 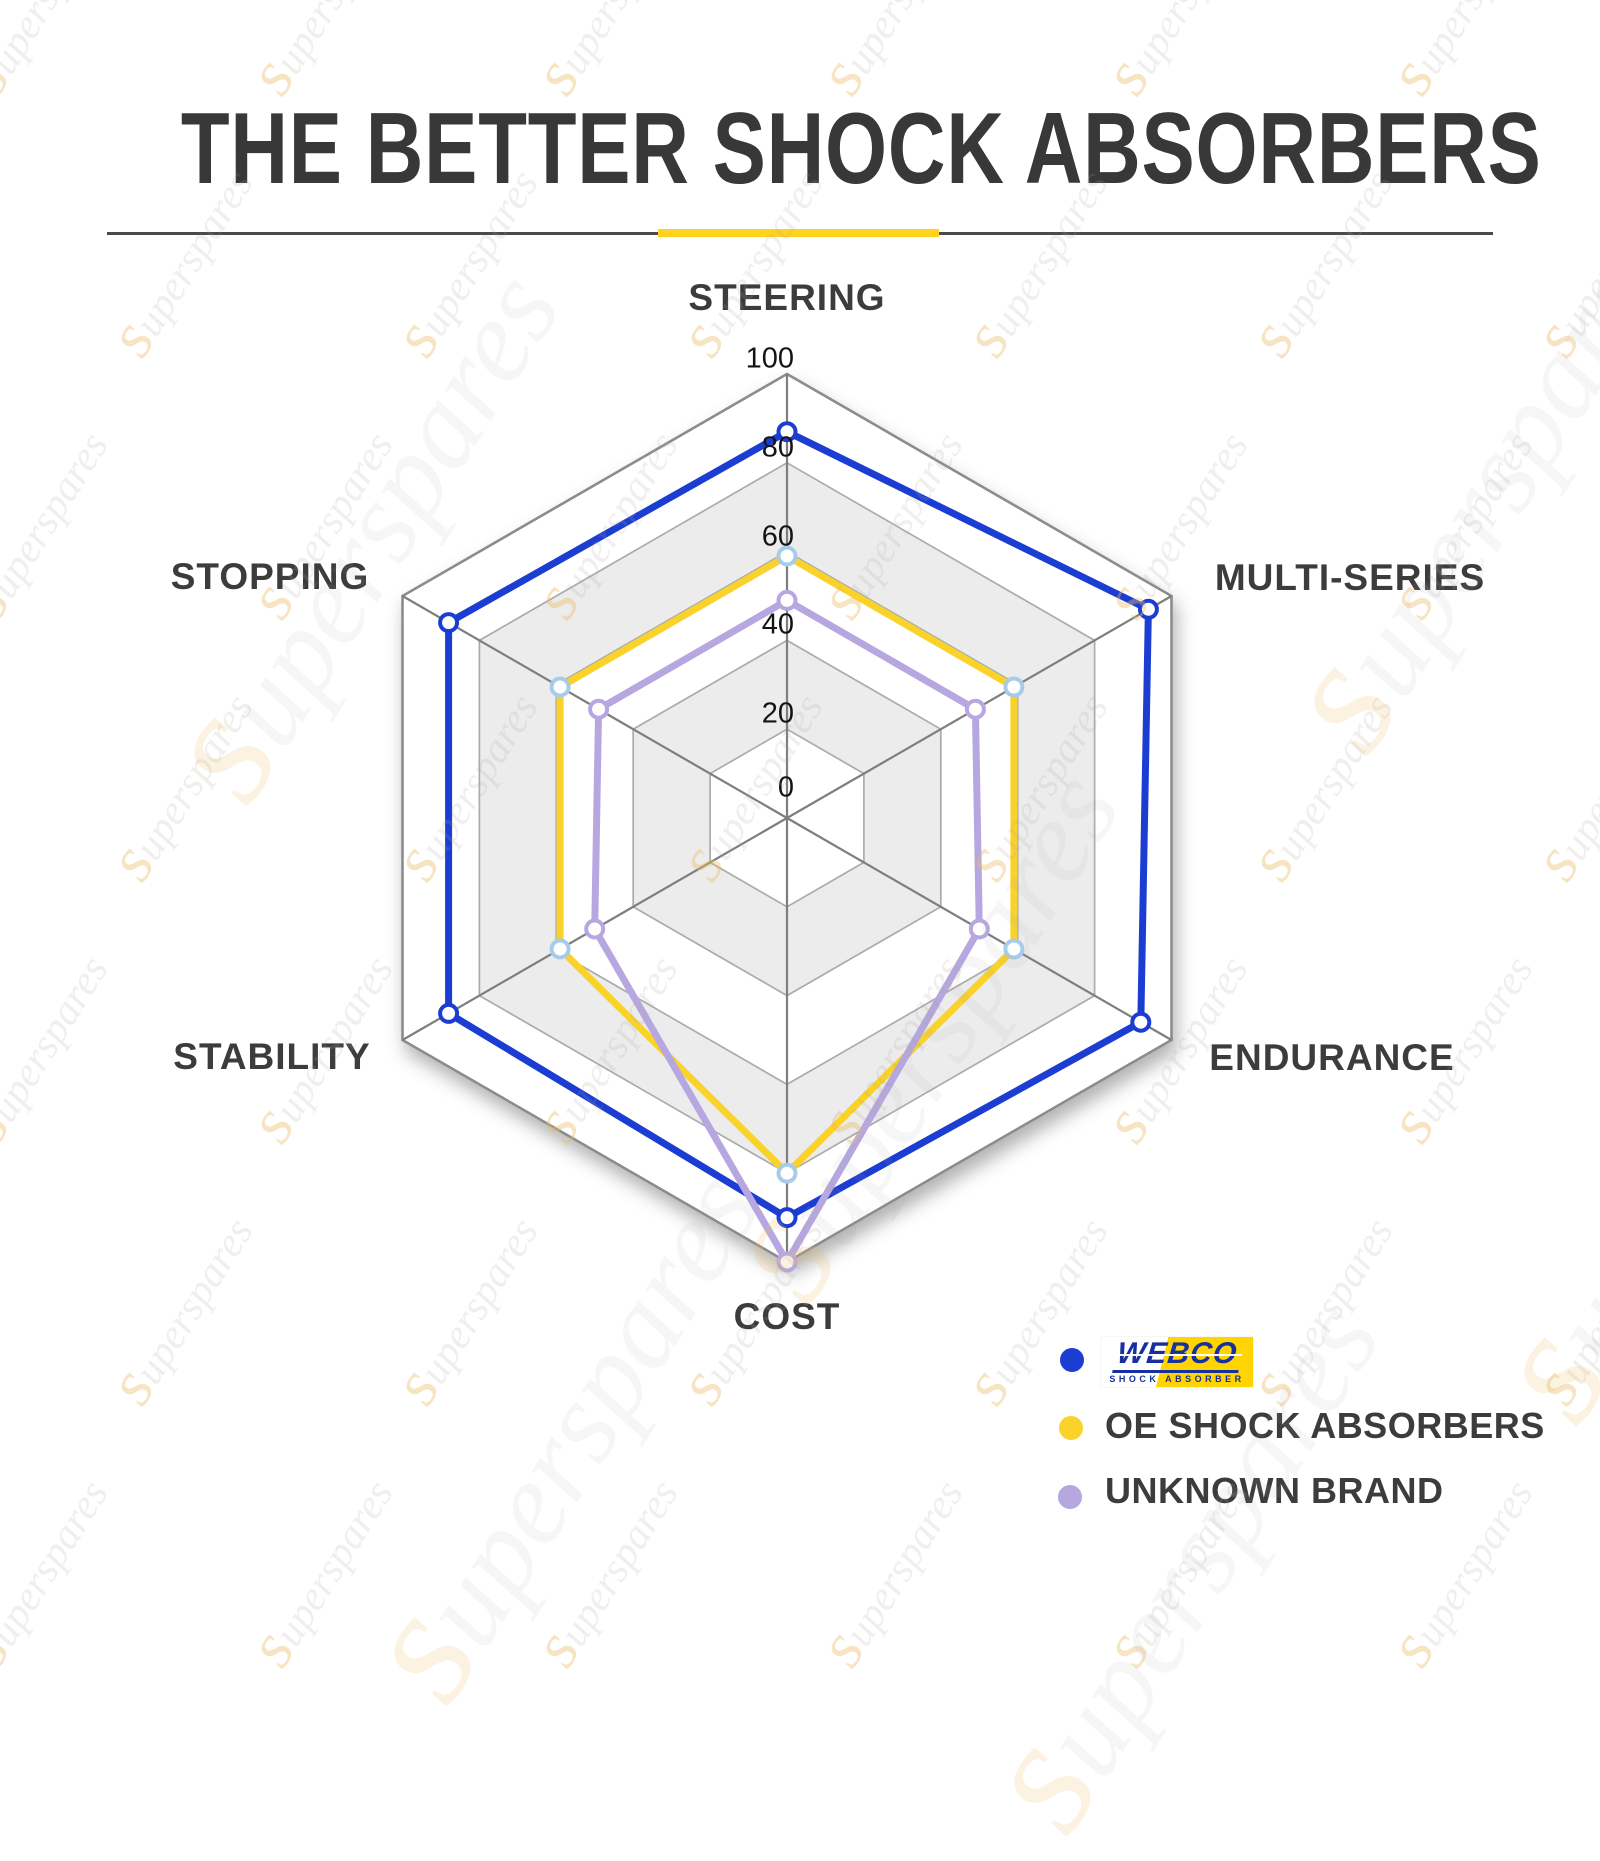 I want to click on legend-dot-unknown-icon, so click(x=1070, y=1497).